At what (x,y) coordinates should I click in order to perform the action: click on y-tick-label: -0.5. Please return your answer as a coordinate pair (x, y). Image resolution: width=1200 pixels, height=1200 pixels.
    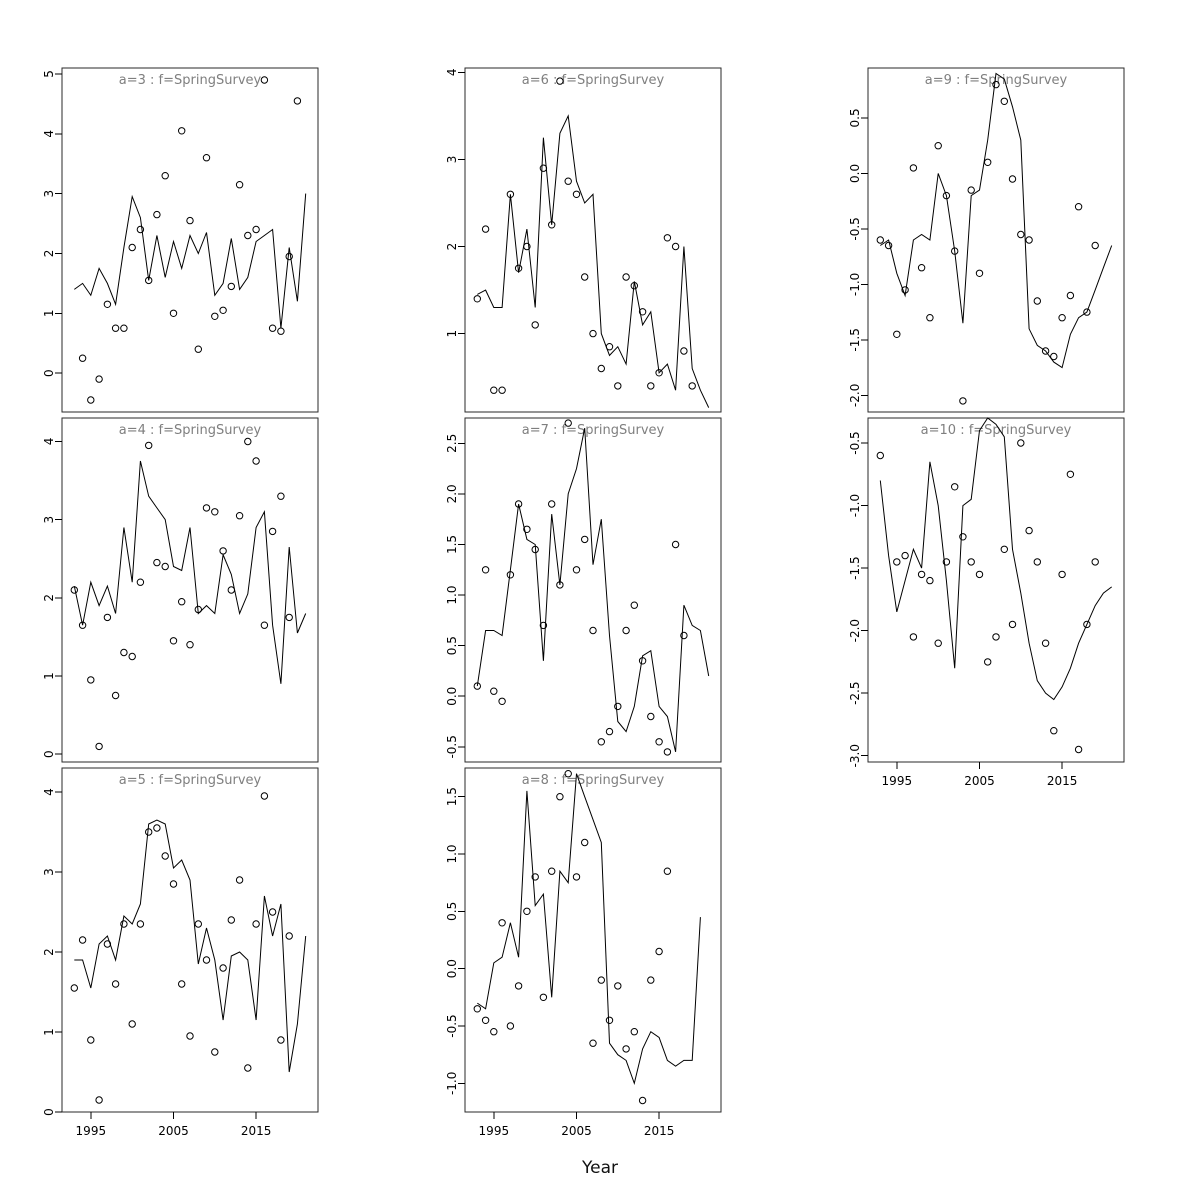
    Looking at the image, I should click on (452, 746).